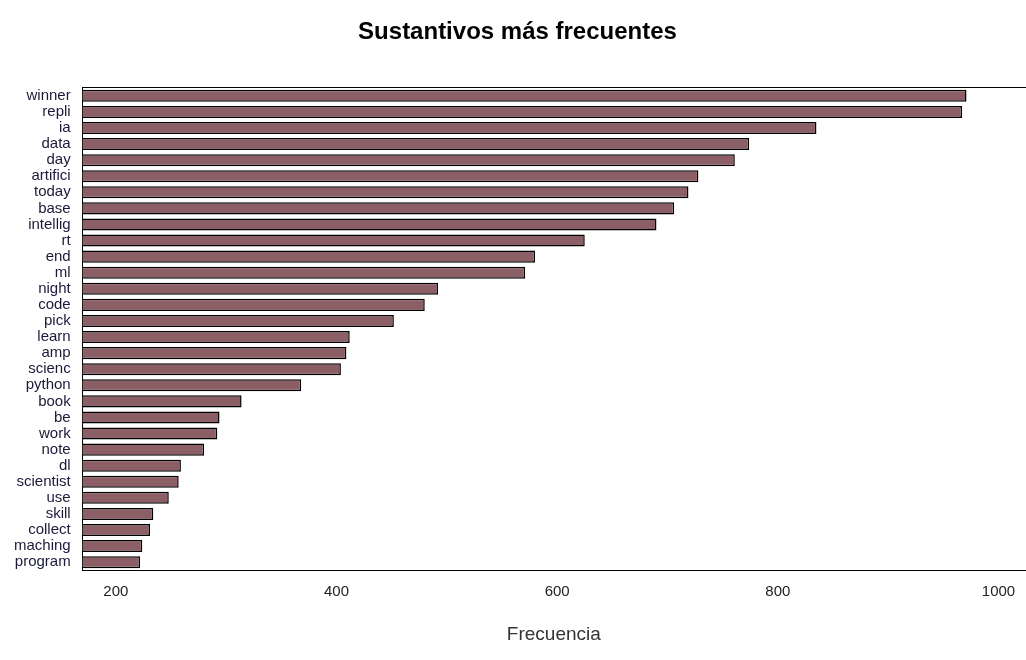  I want to click on y-tick-label: collect, so click(50, 529).